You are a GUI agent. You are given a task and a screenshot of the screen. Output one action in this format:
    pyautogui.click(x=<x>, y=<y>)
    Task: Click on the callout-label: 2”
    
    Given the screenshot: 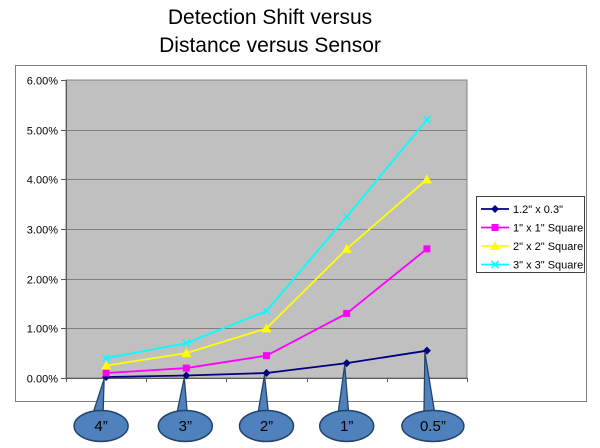 What is the action you would take?
    pyautogui.click(x=266, y=426)
    